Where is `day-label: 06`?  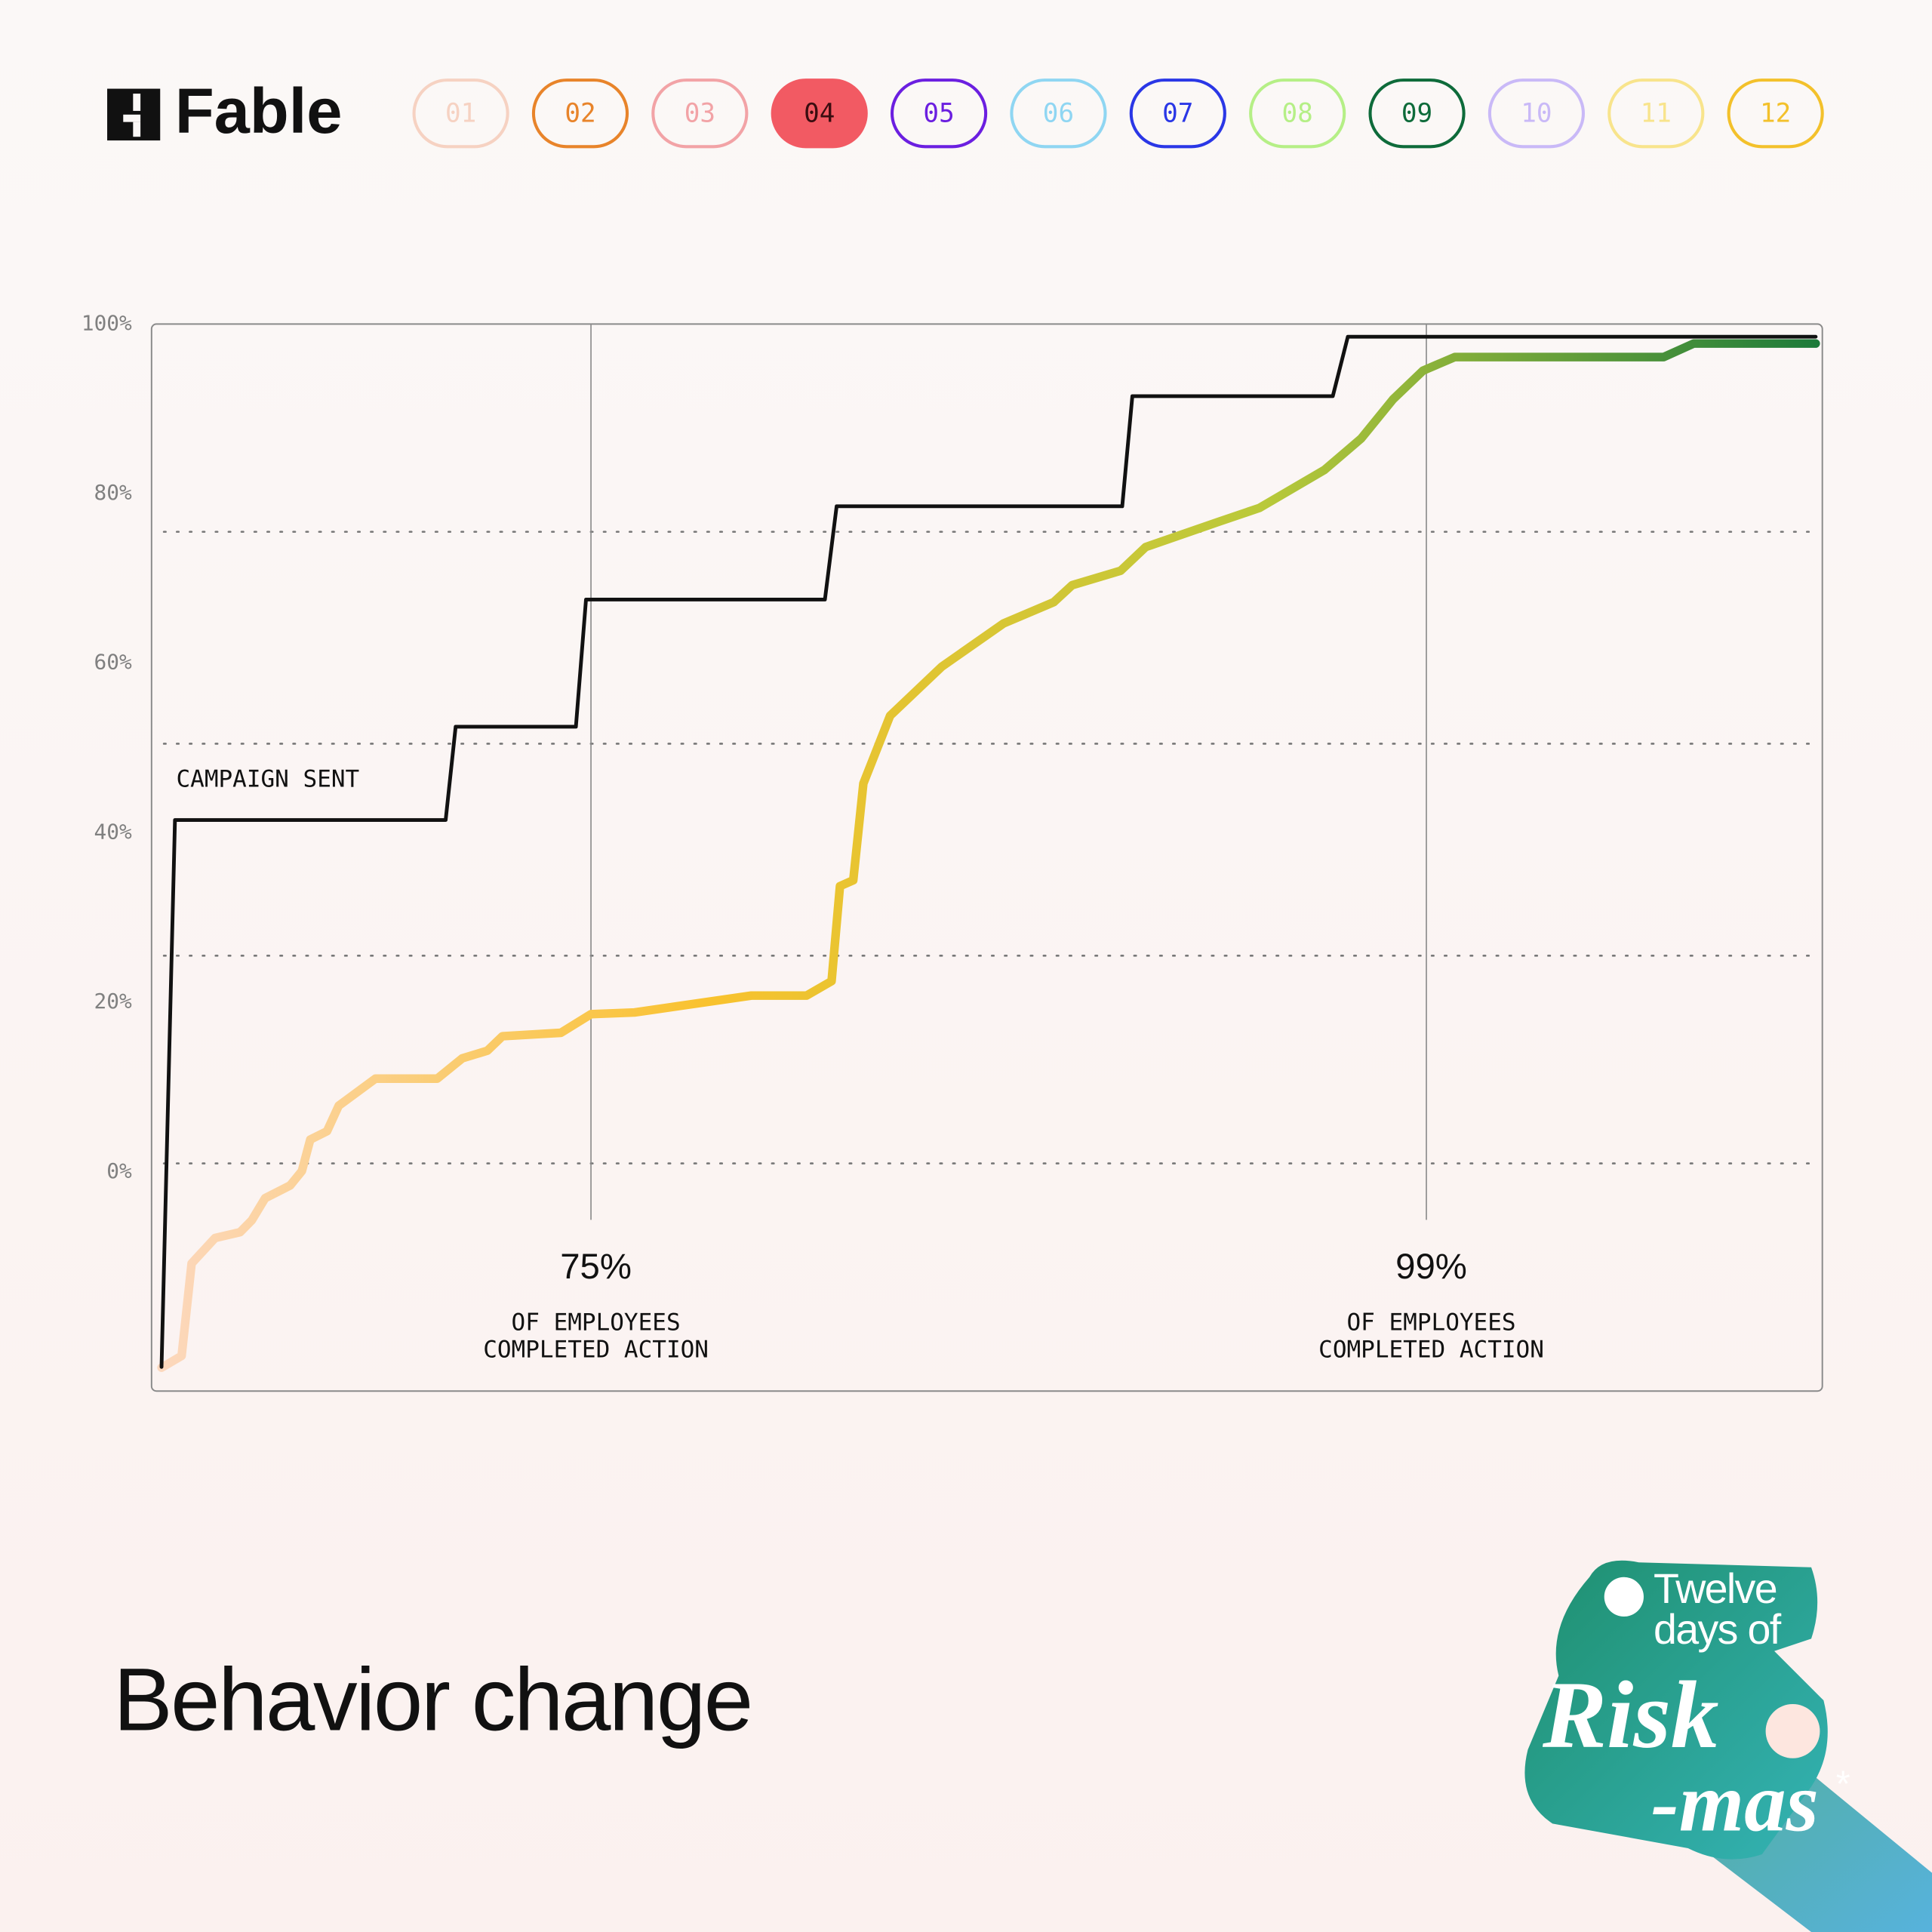 day-label: 06 is located at coordinates (1058, 113).